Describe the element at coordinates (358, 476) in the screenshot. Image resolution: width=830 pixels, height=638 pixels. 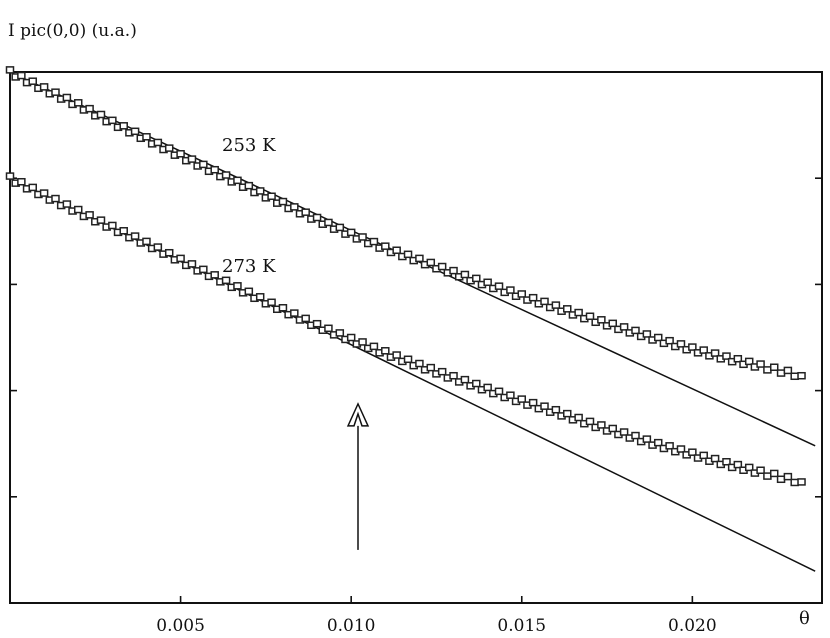
I see `annotations` at that location.